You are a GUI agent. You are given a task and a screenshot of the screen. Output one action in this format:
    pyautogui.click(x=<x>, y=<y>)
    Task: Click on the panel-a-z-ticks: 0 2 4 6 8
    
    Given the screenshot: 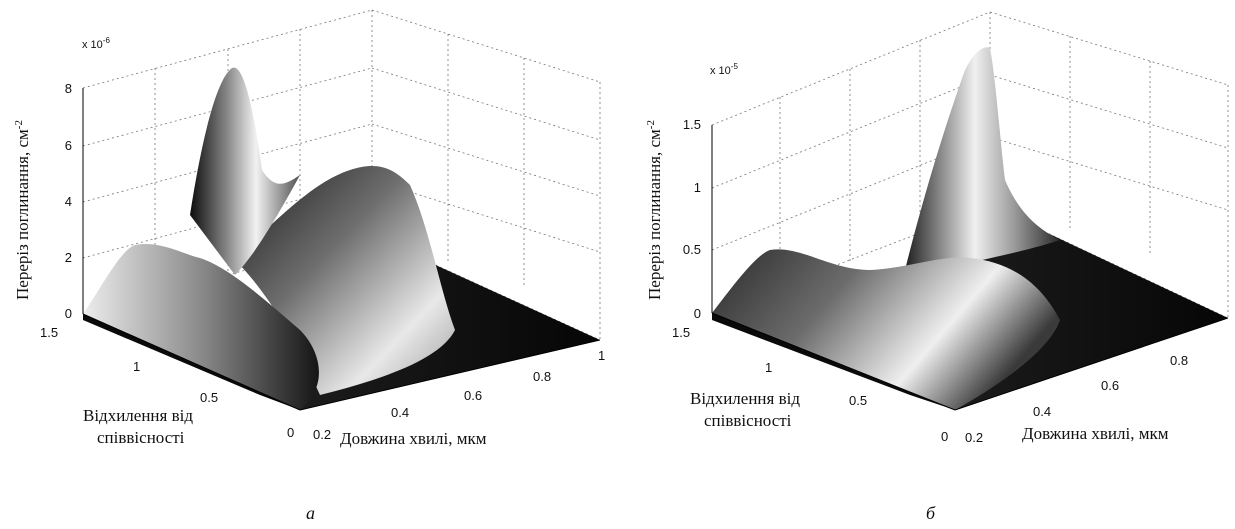 What is the action you would take?
    pyautogui.click(x=68, y=201)
    